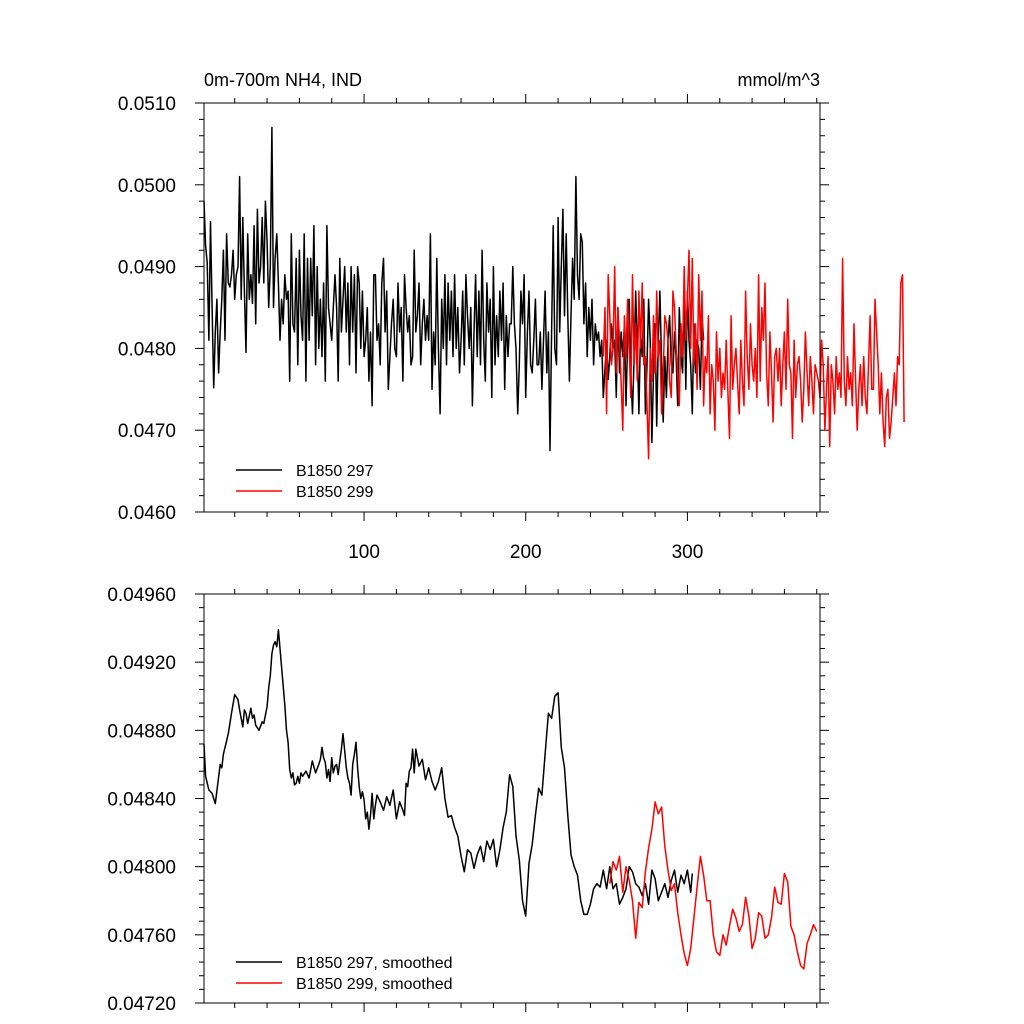 The height and width of the screenshot is (1024, 1024). I want to click on legend-label-297: B1850 297, so click(335, 471).